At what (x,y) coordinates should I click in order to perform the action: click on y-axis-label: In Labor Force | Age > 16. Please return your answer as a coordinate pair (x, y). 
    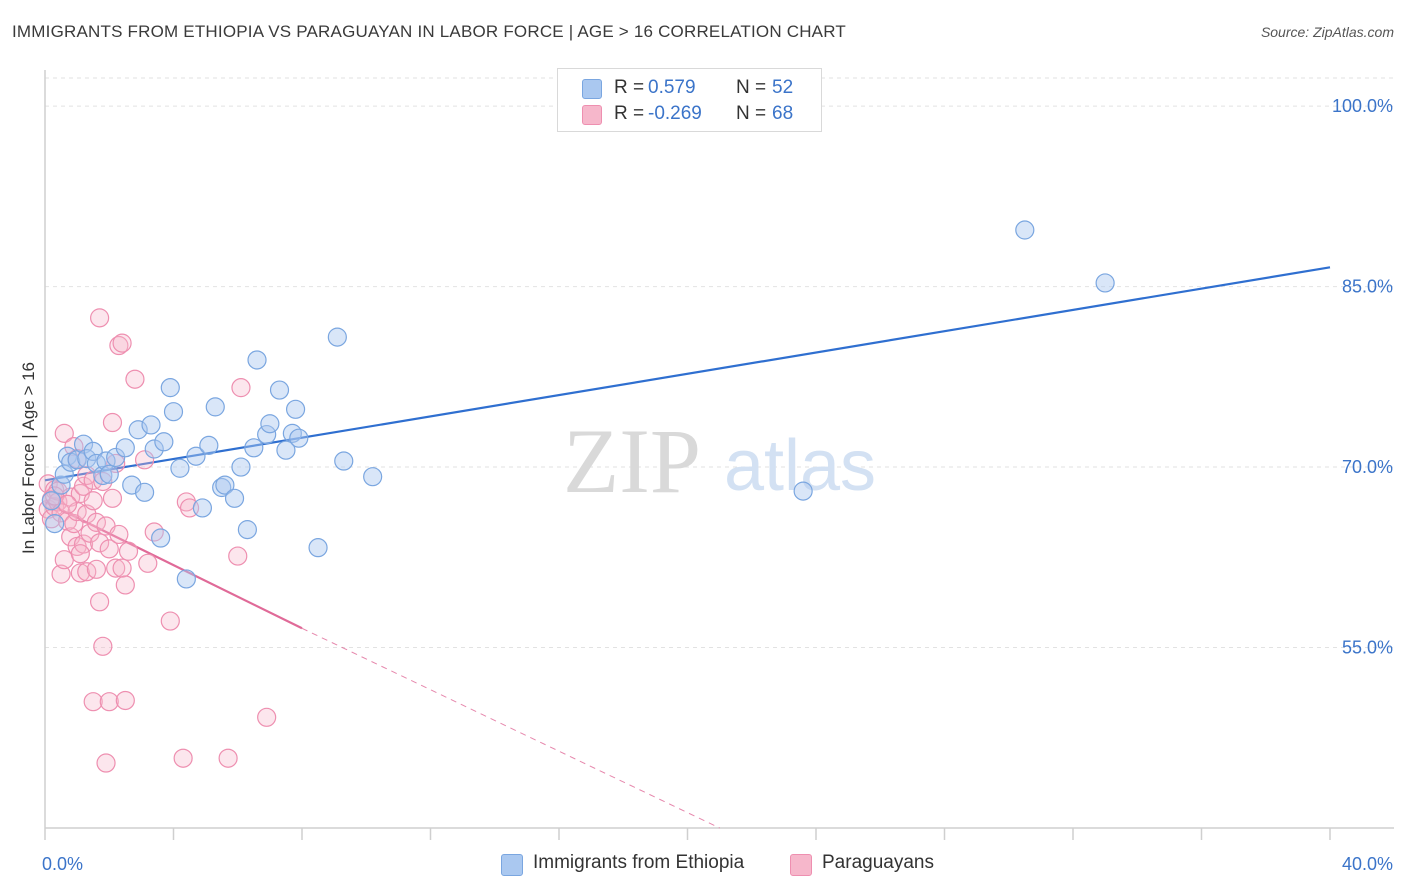
    Looking at the image, I should click on (28, 458).